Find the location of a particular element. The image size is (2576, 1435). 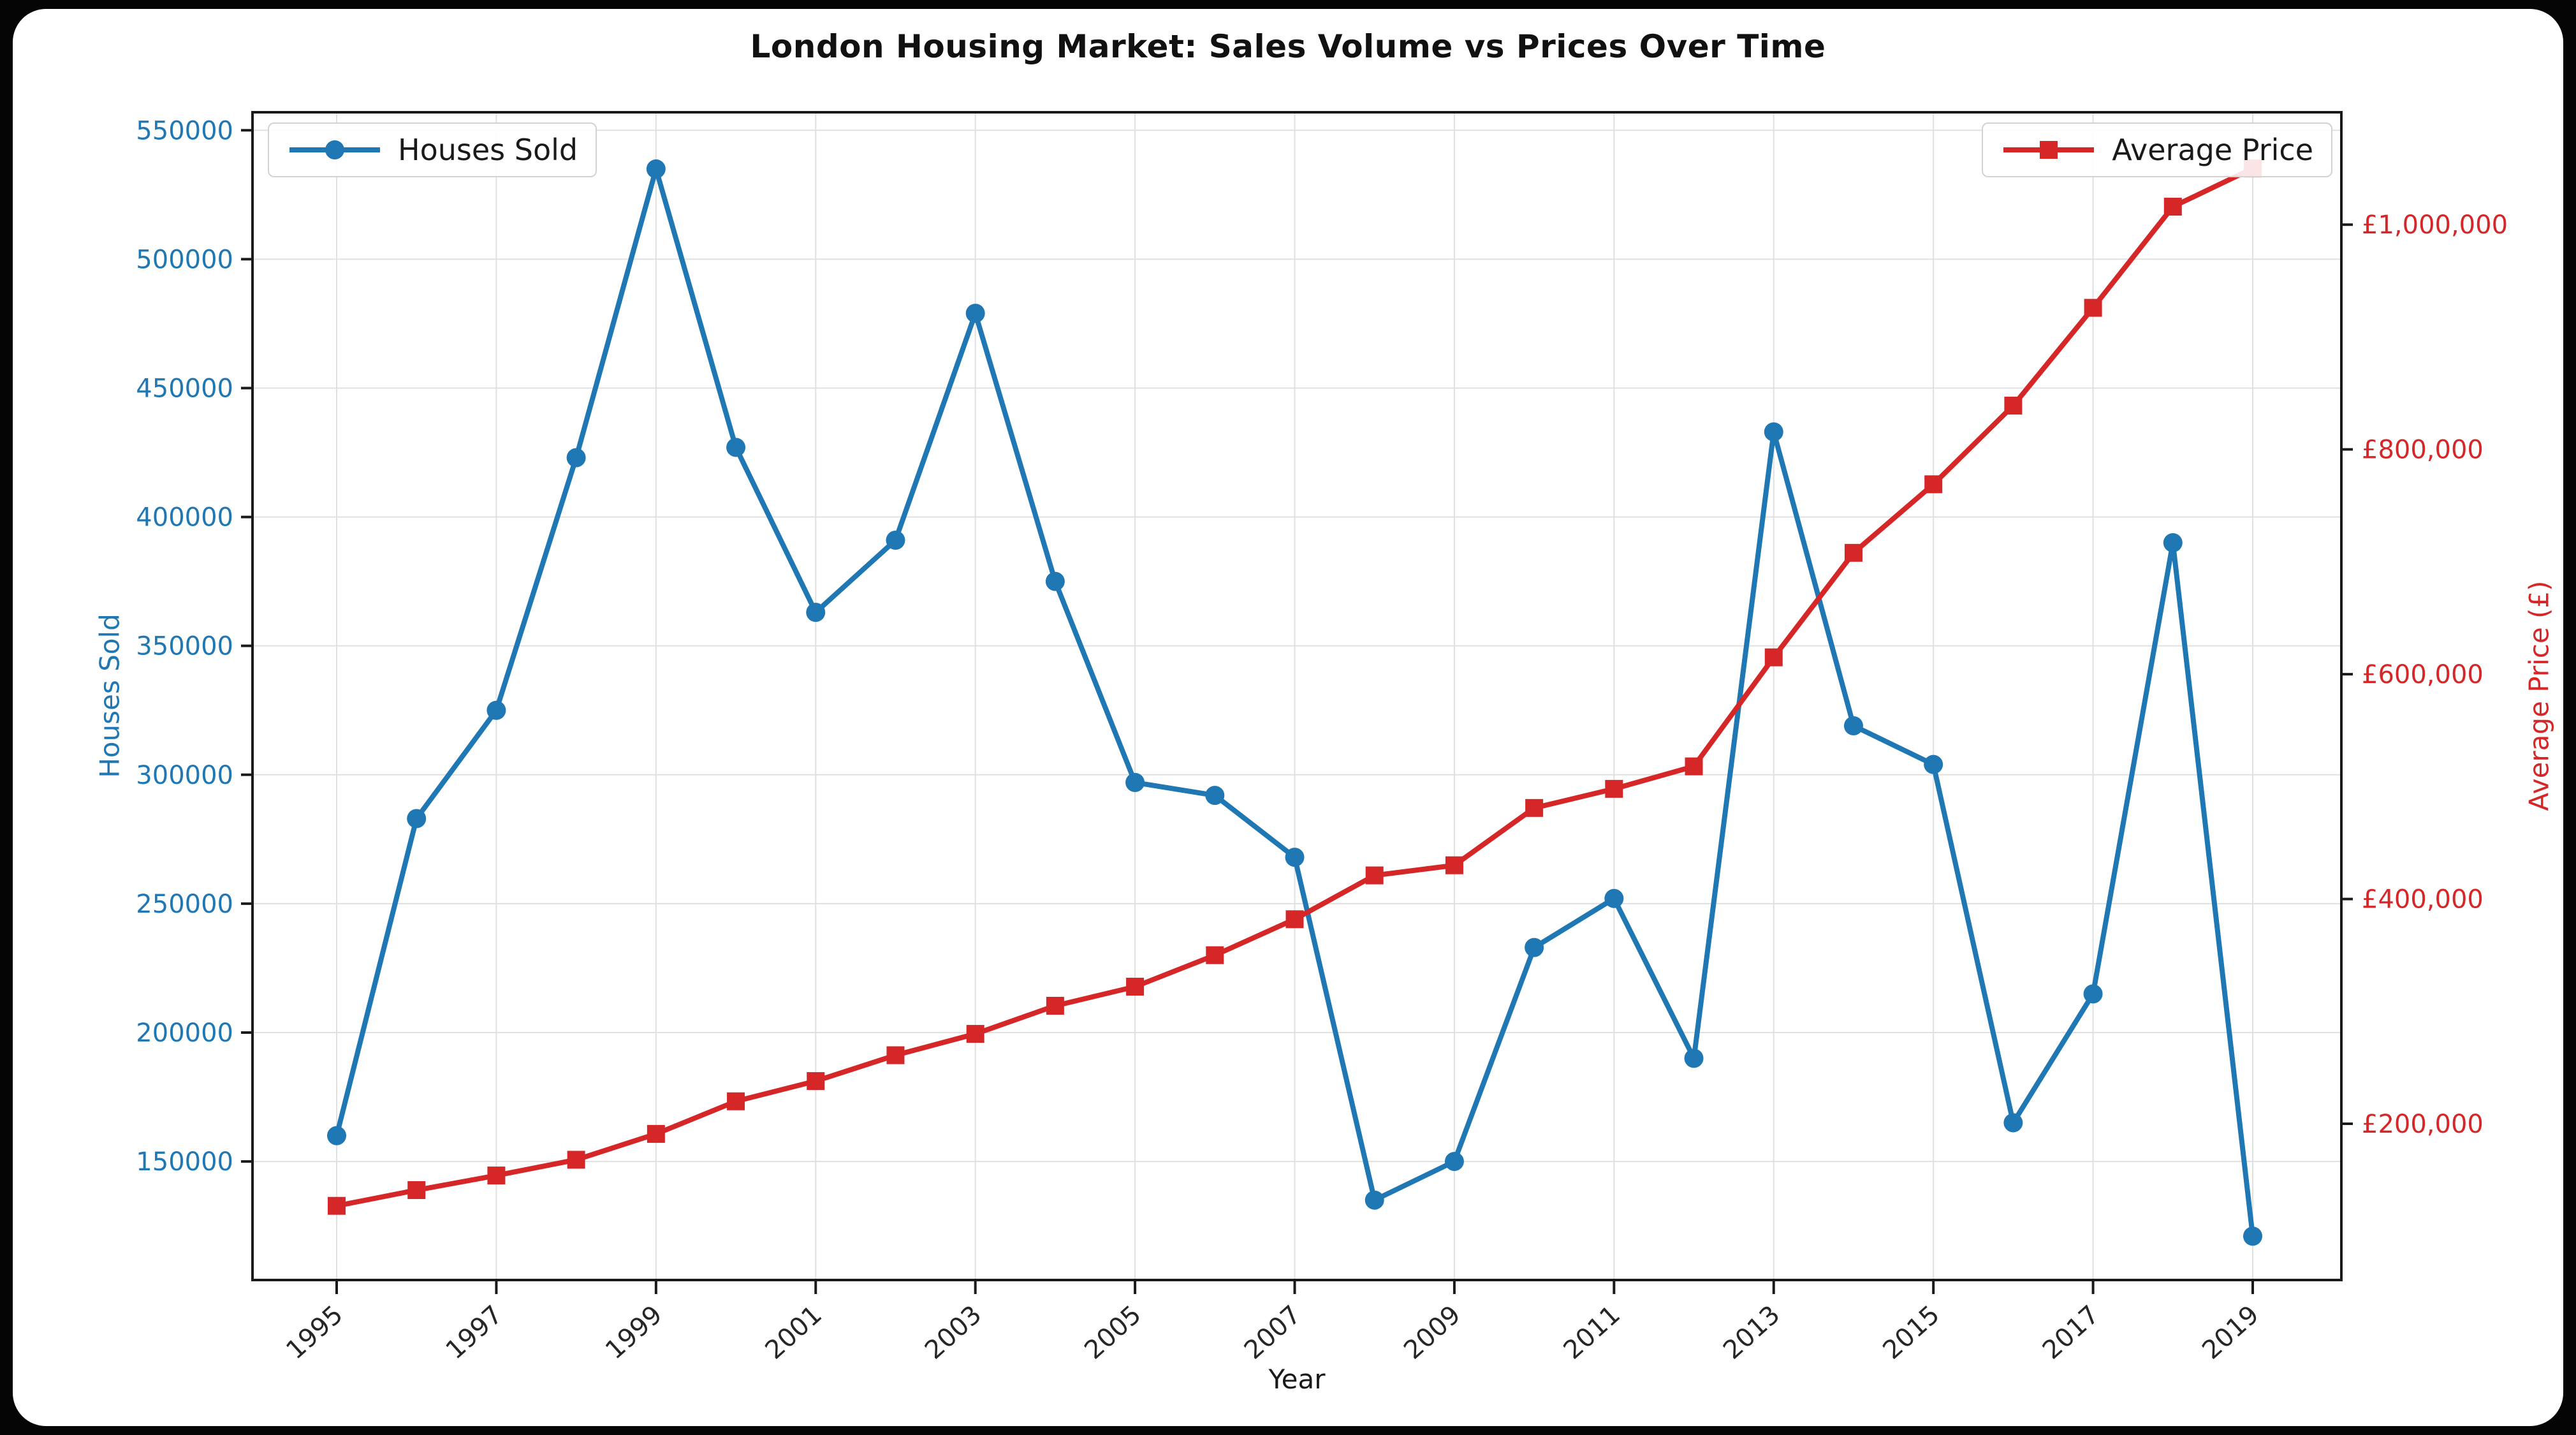

y-left-tick-label: 300000 is located at coordinates (184, 775).